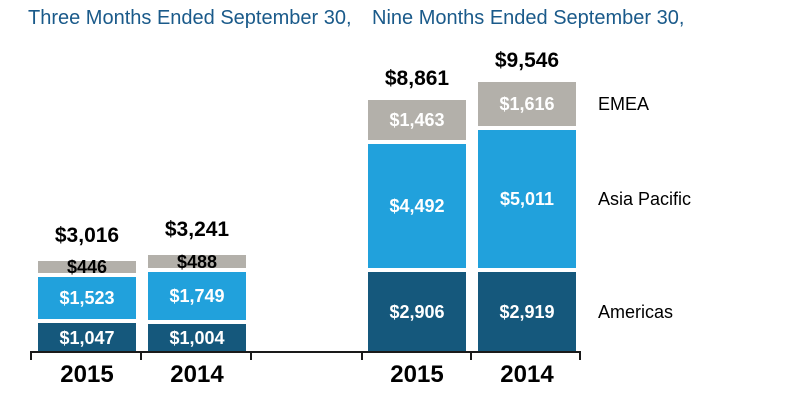 Image resolution: width=800 pixels, height=412 pixels. Describe the element at coordinates (527, 60) in the screenshot. I see `bar-total-label: $9,546` at that location.